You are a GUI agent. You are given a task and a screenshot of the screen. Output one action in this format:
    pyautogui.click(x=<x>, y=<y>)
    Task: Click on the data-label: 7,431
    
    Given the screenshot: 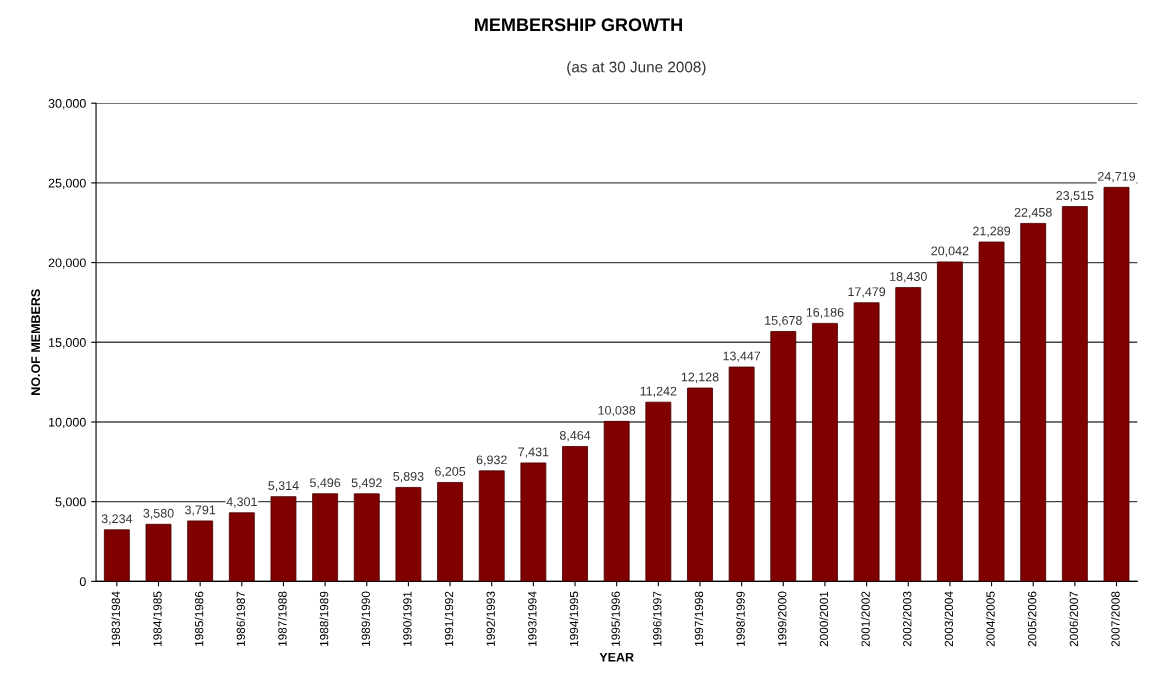 What is the action you would take?
    pyautogui.click(x=533, y=452)
    